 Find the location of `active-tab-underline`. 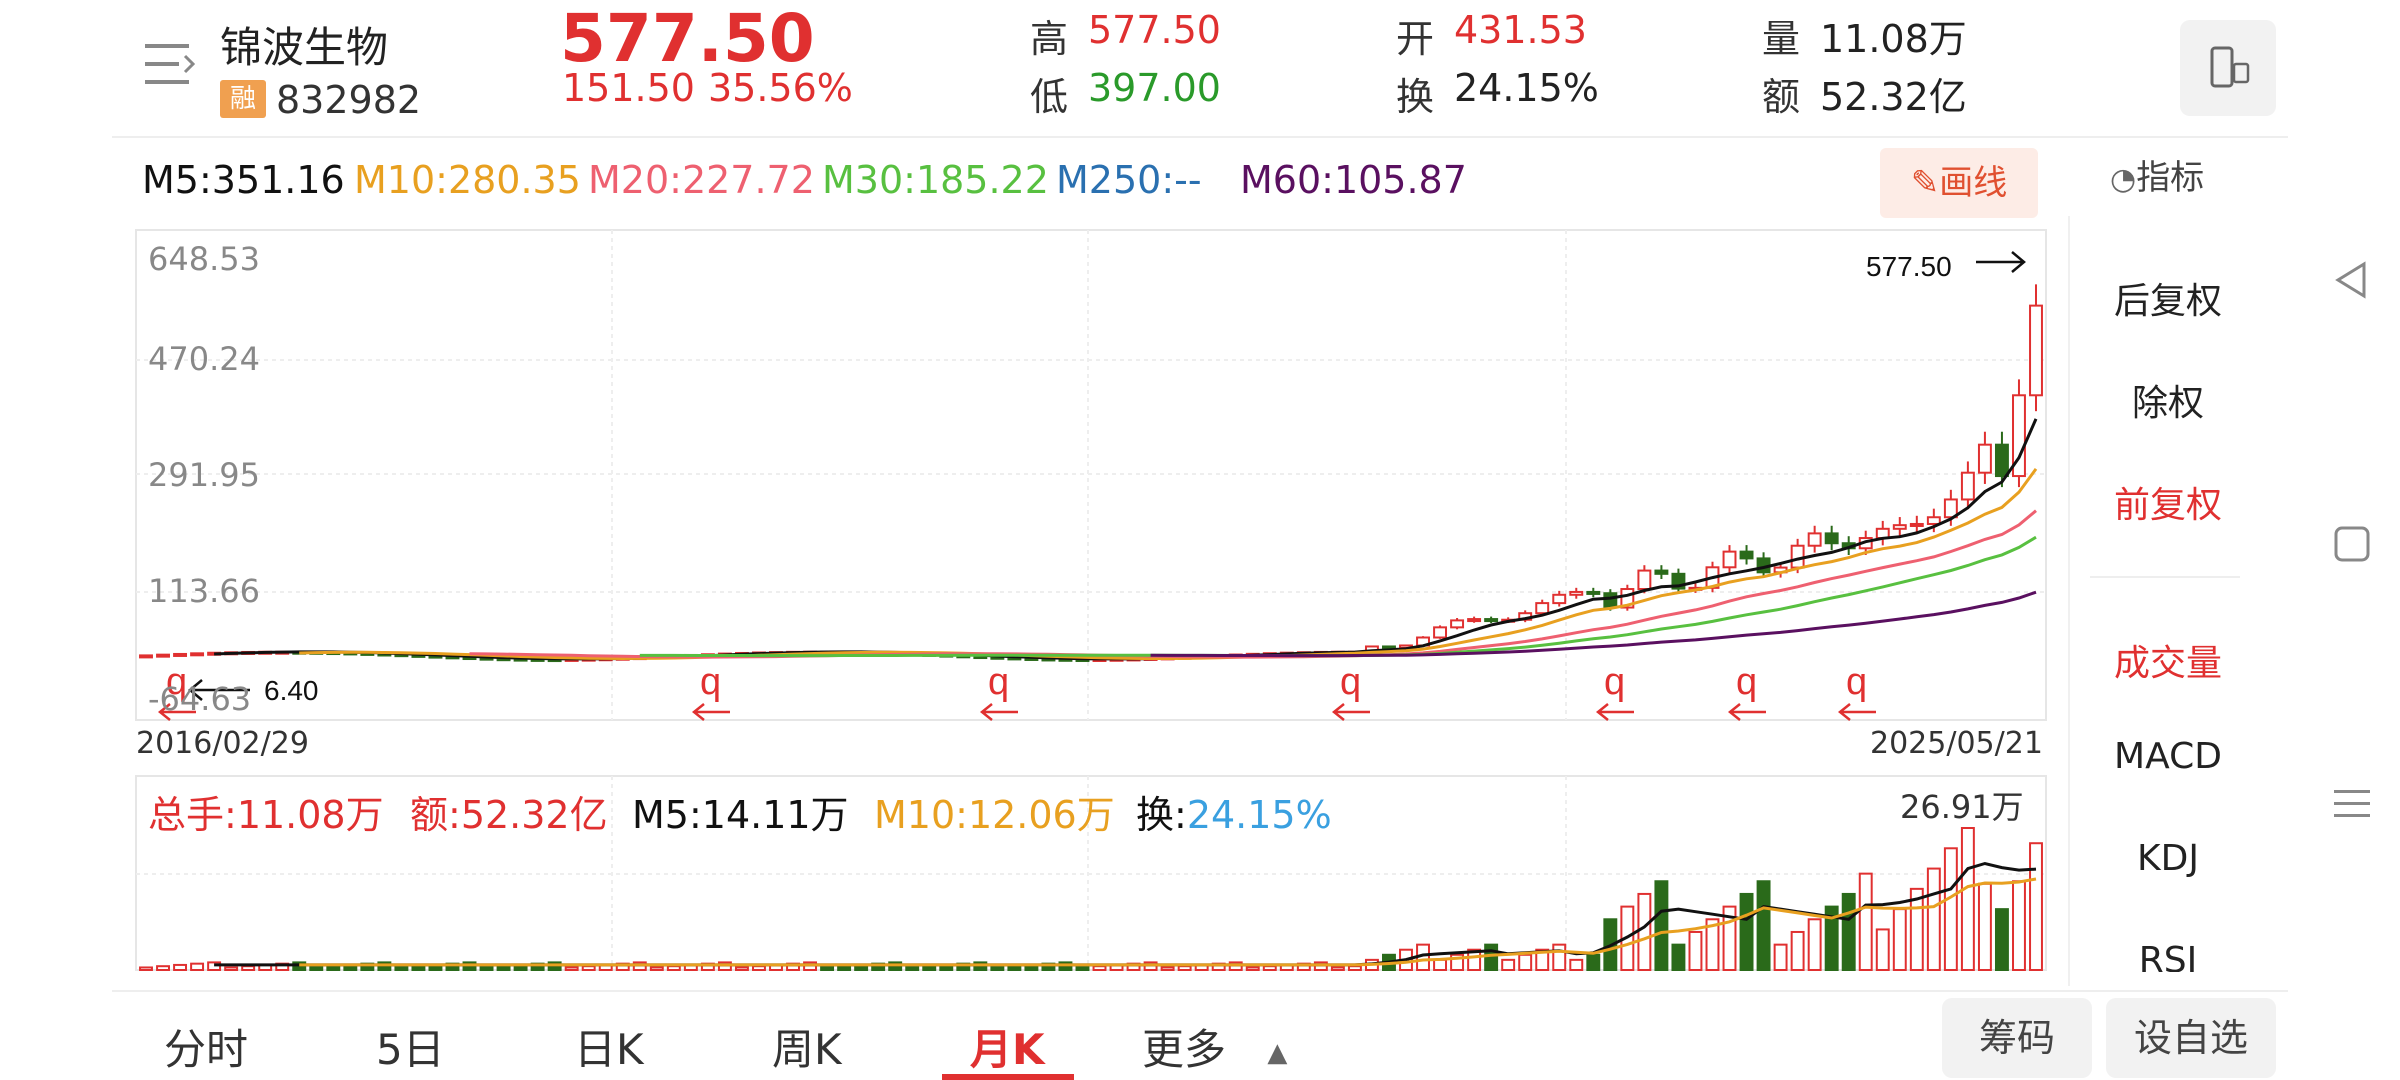

active-tab-underline is located at coordinates (1008, 1077).